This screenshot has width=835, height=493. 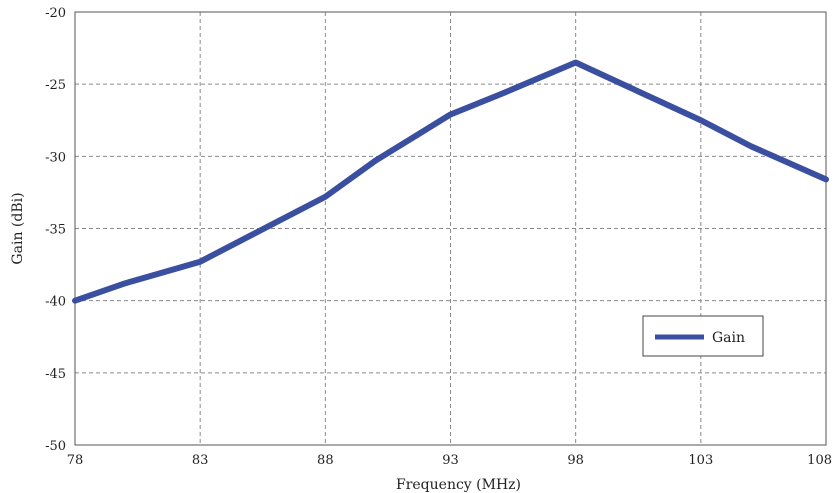 I want to click on x-tick-label: 108, so click(x=819, y=460).